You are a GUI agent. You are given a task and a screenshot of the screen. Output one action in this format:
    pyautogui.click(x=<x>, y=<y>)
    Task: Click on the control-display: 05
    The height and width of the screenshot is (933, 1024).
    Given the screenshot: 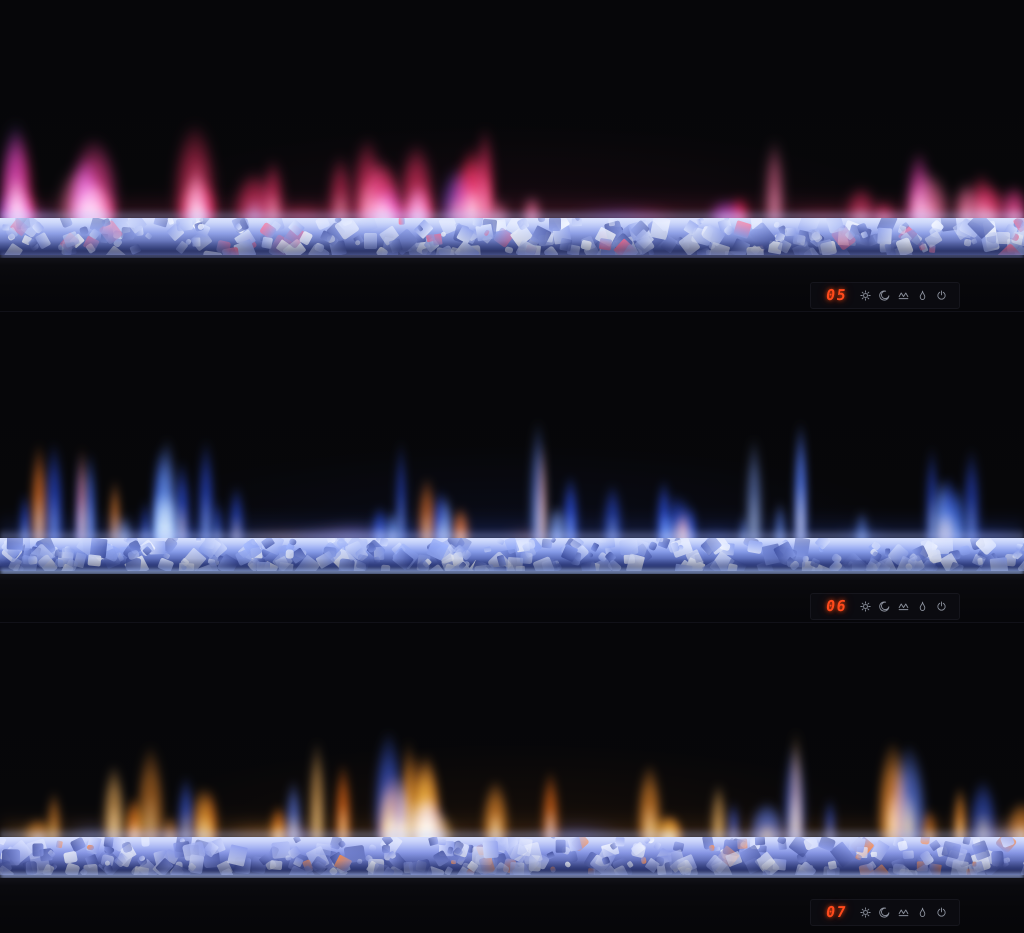 What is the action you would take?
    pyautogui.click(x=885, y=295)
    